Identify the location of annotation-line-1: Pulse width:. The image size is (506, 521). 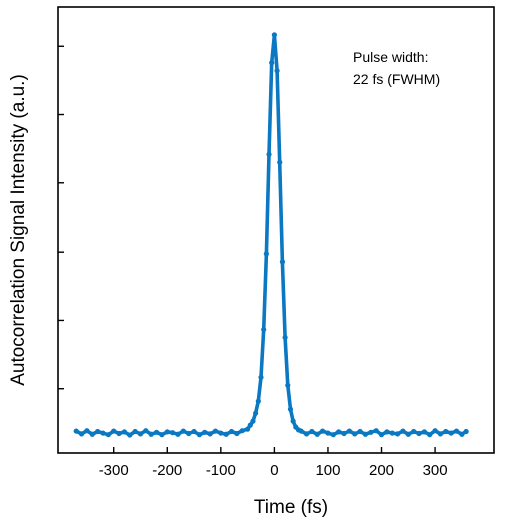
(390, 57).